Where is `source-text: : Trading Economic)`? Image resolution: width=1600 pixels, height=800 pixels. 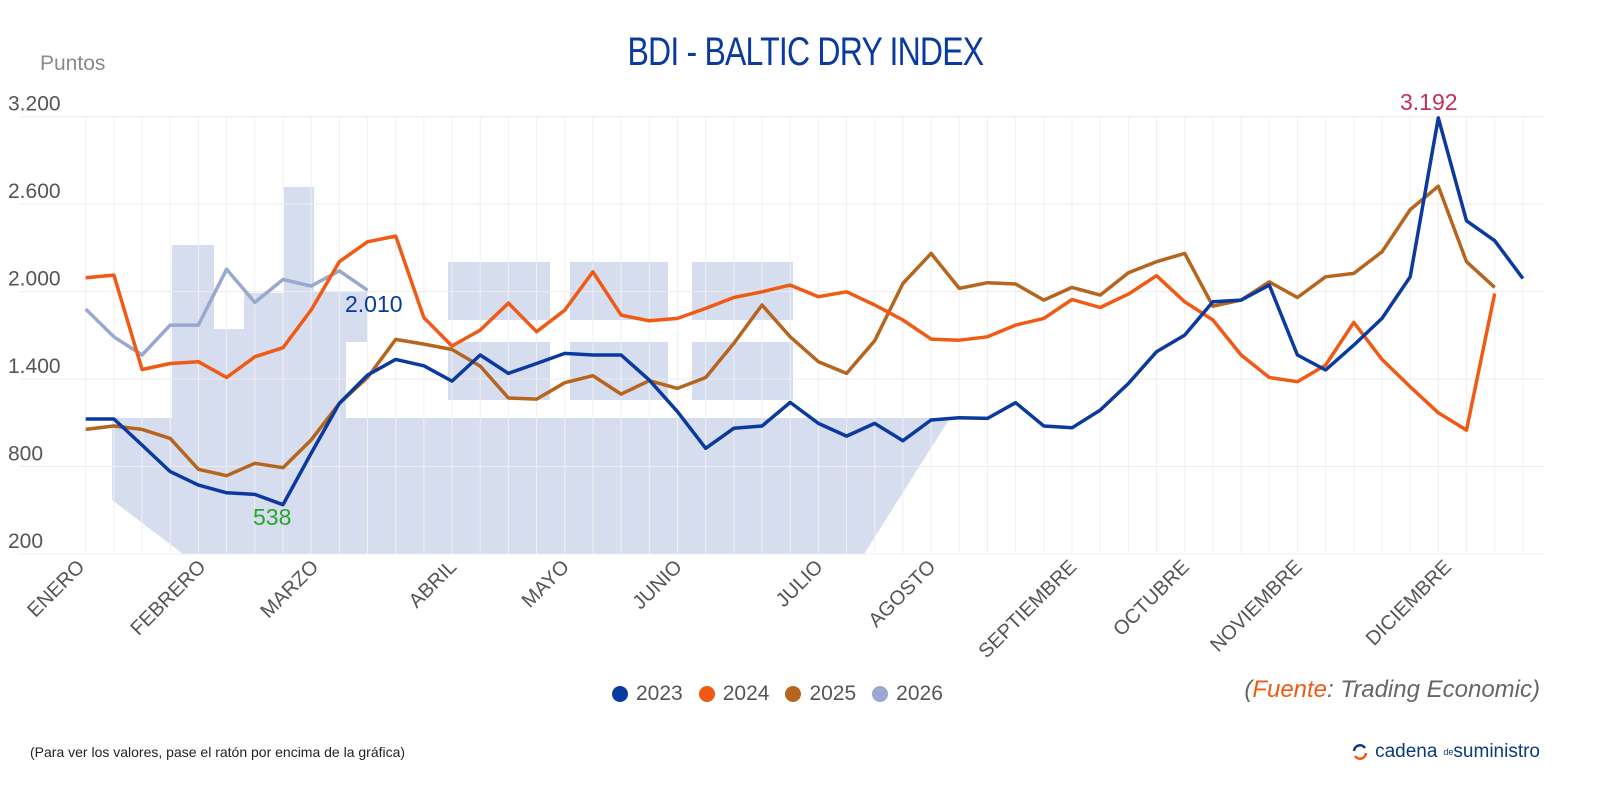
source-text: : Trading Economic) is located at coordinates (1433, 689).